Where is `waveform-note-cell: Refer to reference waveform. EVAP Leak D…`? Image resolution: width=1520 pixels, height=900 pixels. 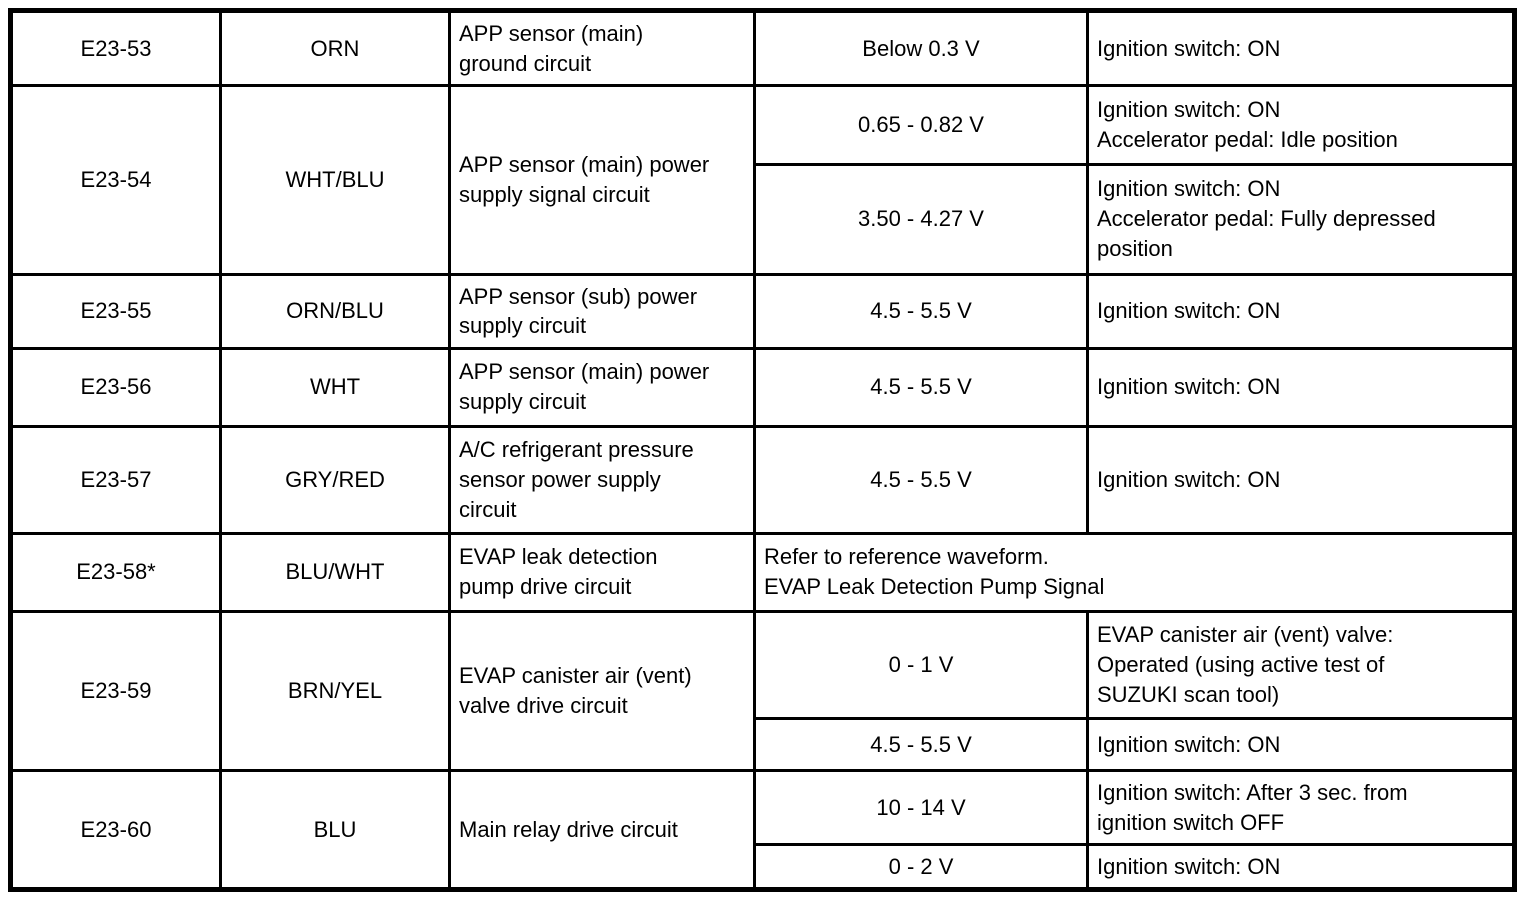 waveform-note-cell: Refer to reference waveform. EVAP Leak D… is located at coordinates (1134, 572).